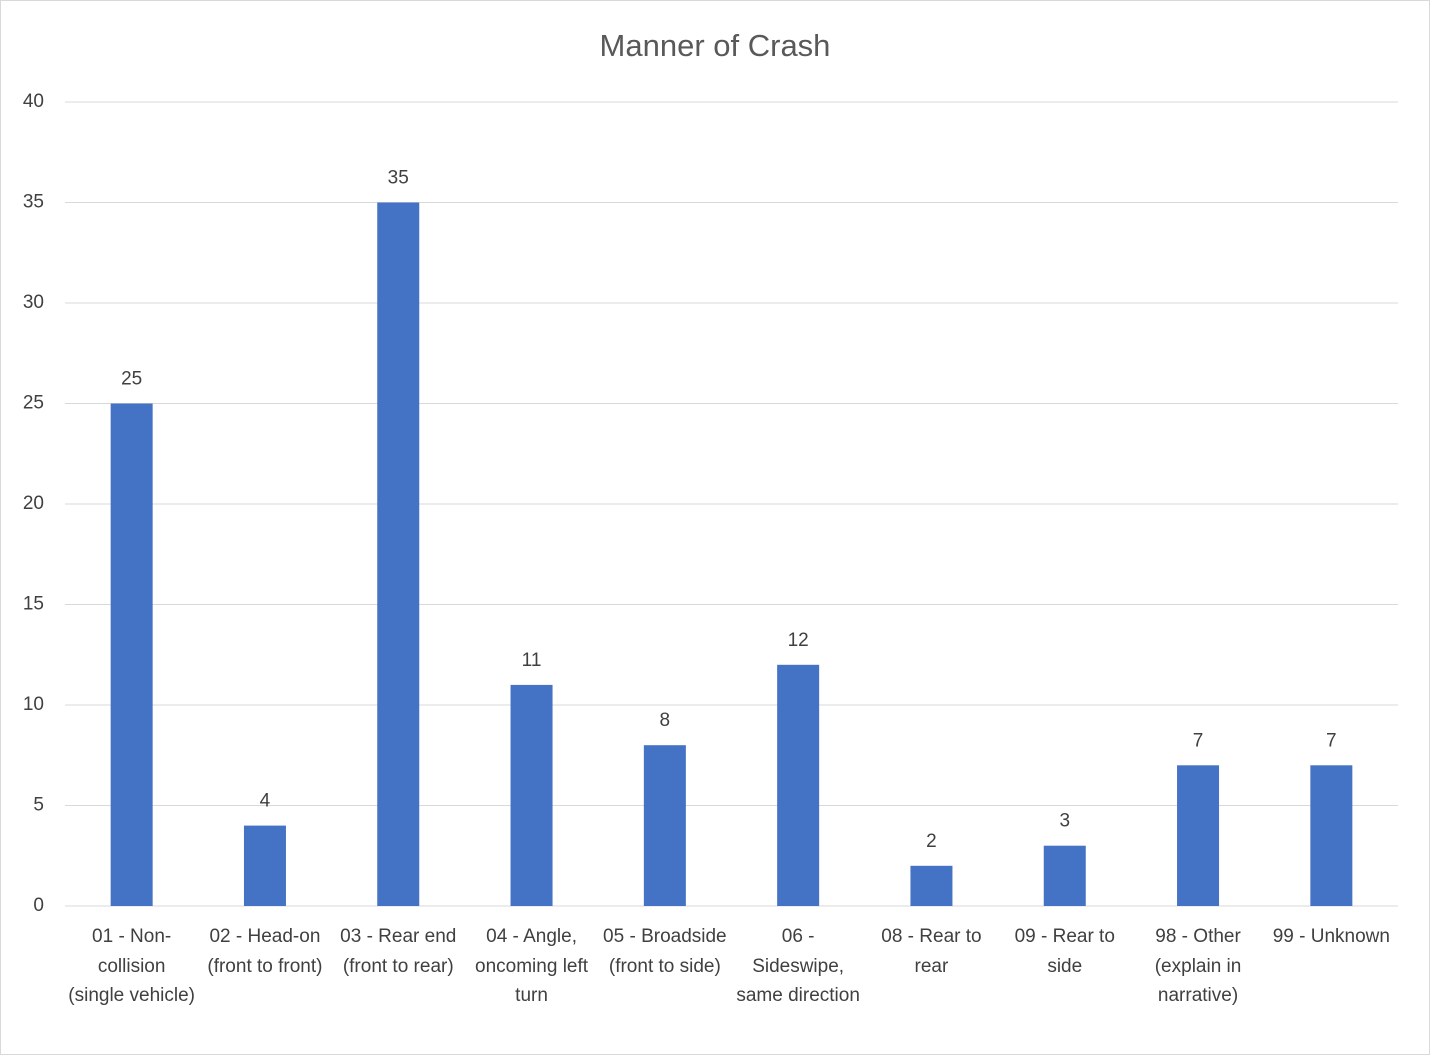 This screenshot has height=1055, width=1430. I want to click on data-label: 35, so click(398, 178).